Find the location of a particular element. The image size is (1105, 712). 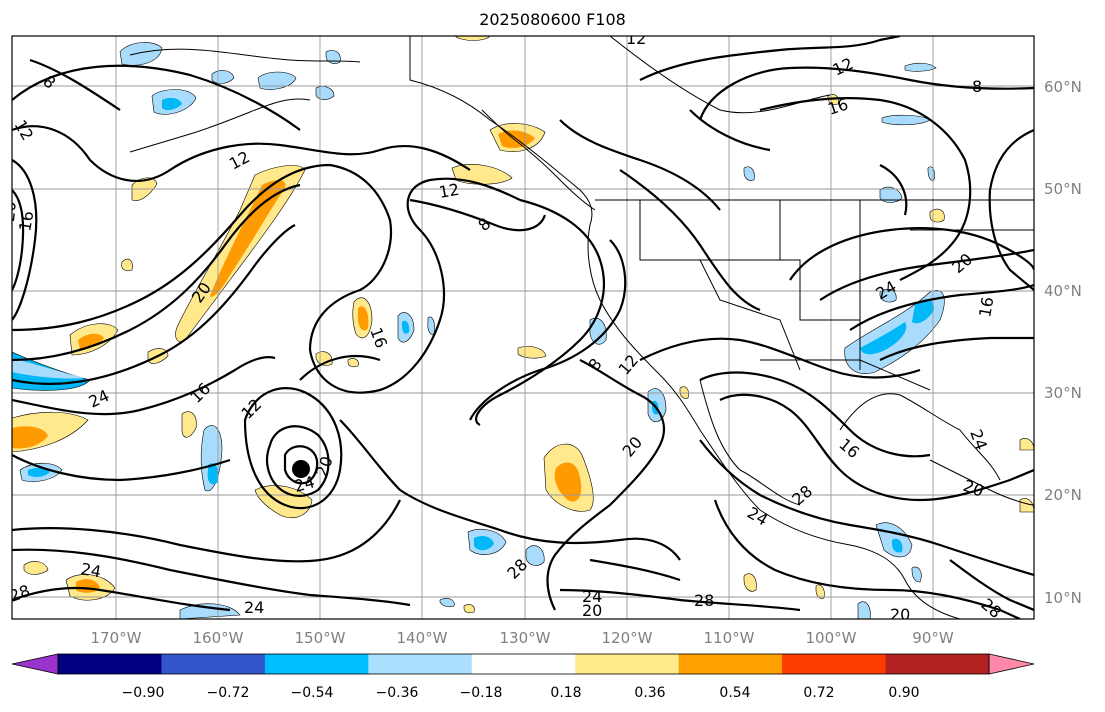

colorbar-tick: −0.90 is located at coordinates (143, 693).